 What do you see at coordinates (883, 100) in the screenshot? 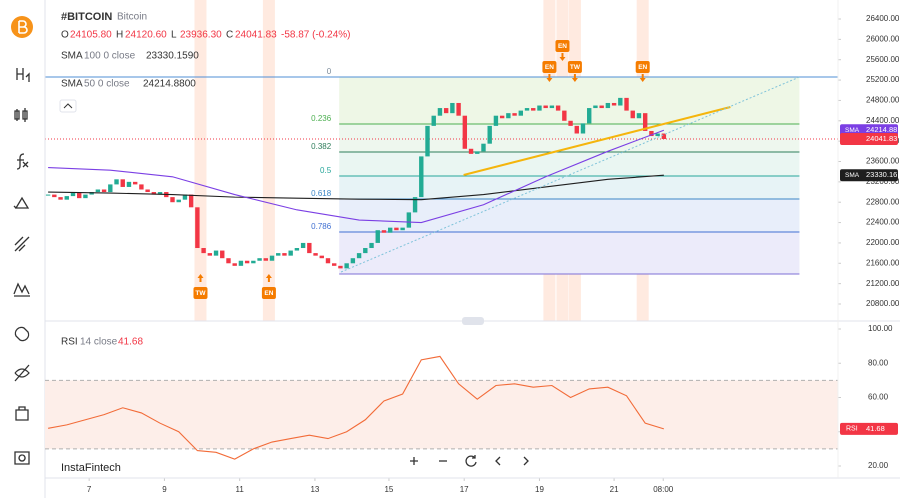
I see `y-tick-label: 24800.00` at bounding box center [883, 100].